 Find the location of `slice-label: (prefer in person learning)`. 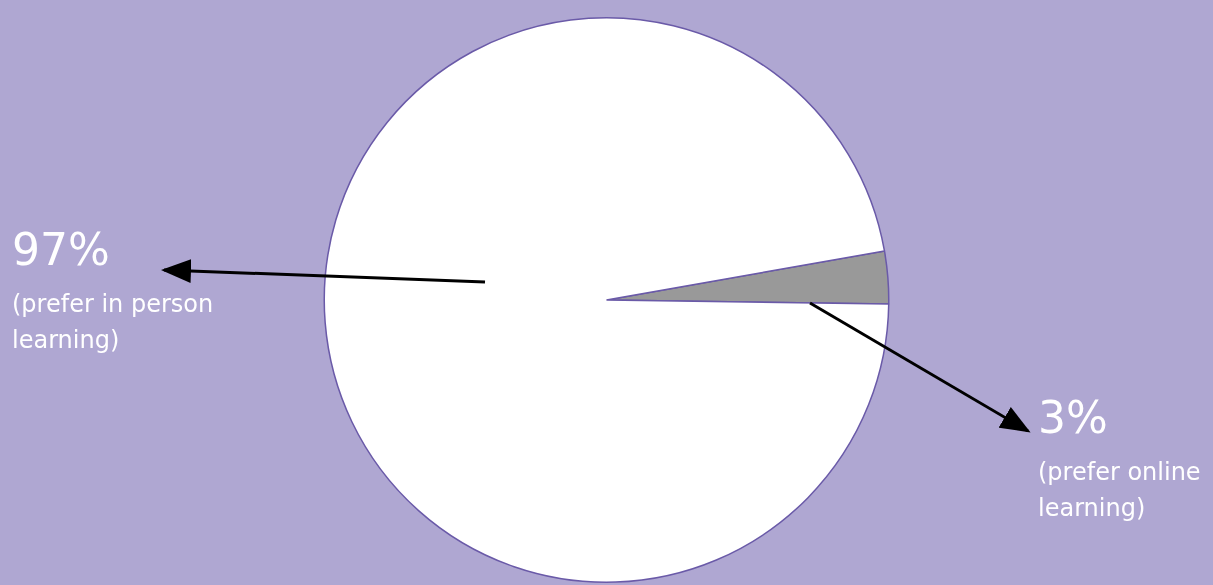

slice-label: (prefer in person learning) is located at coordinates (113, 322).